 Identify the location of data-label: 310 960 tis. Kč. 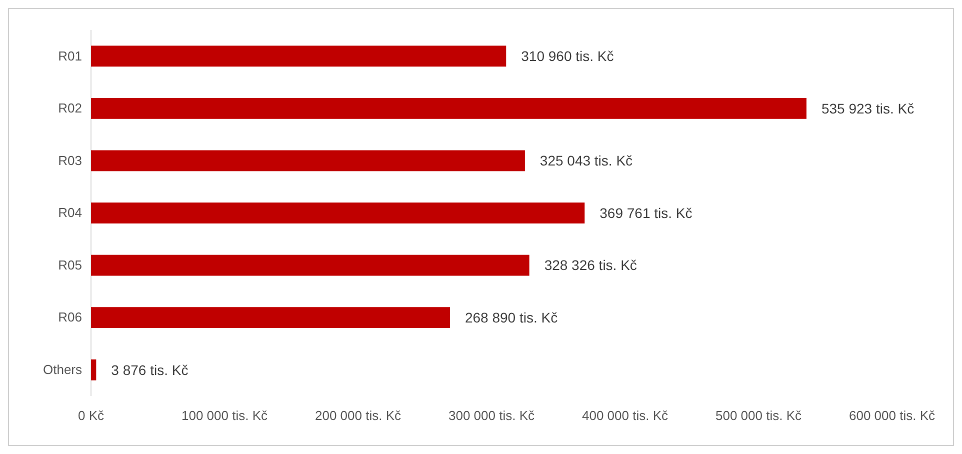
(567, 56).